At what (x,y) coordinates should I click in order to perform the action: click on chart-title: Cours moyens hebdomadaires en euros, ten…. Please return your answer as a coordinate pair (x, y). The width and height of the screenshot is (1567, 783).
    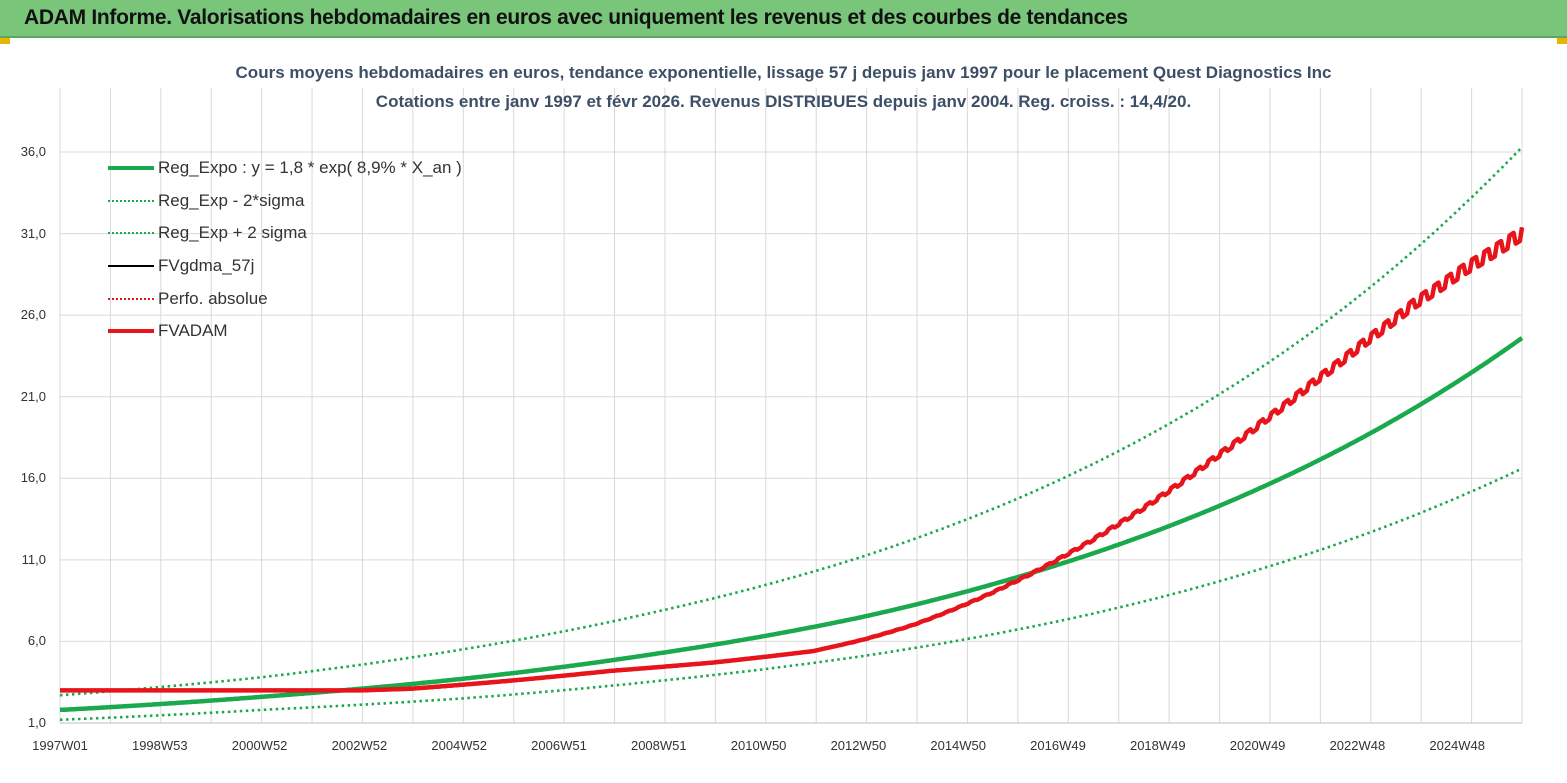
    Looking at the image, I should click on (783, 72).